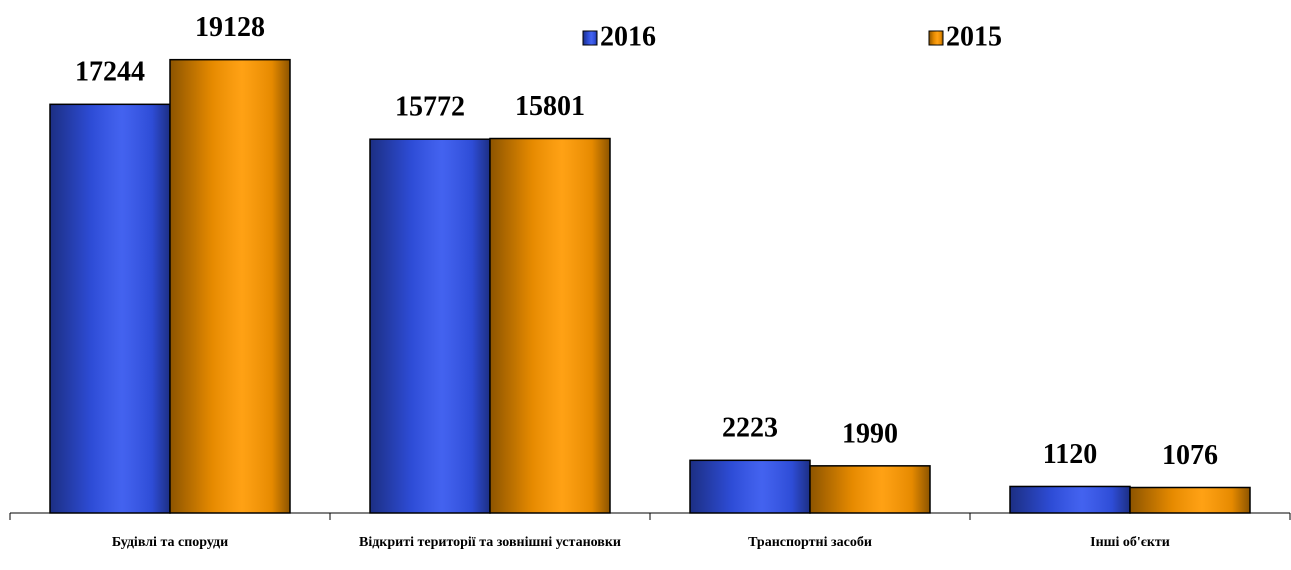  What do you see at coordinates (1070, 454) in the screenshot?
I see `data-label: 1120` at bounding box center [1070, 454].